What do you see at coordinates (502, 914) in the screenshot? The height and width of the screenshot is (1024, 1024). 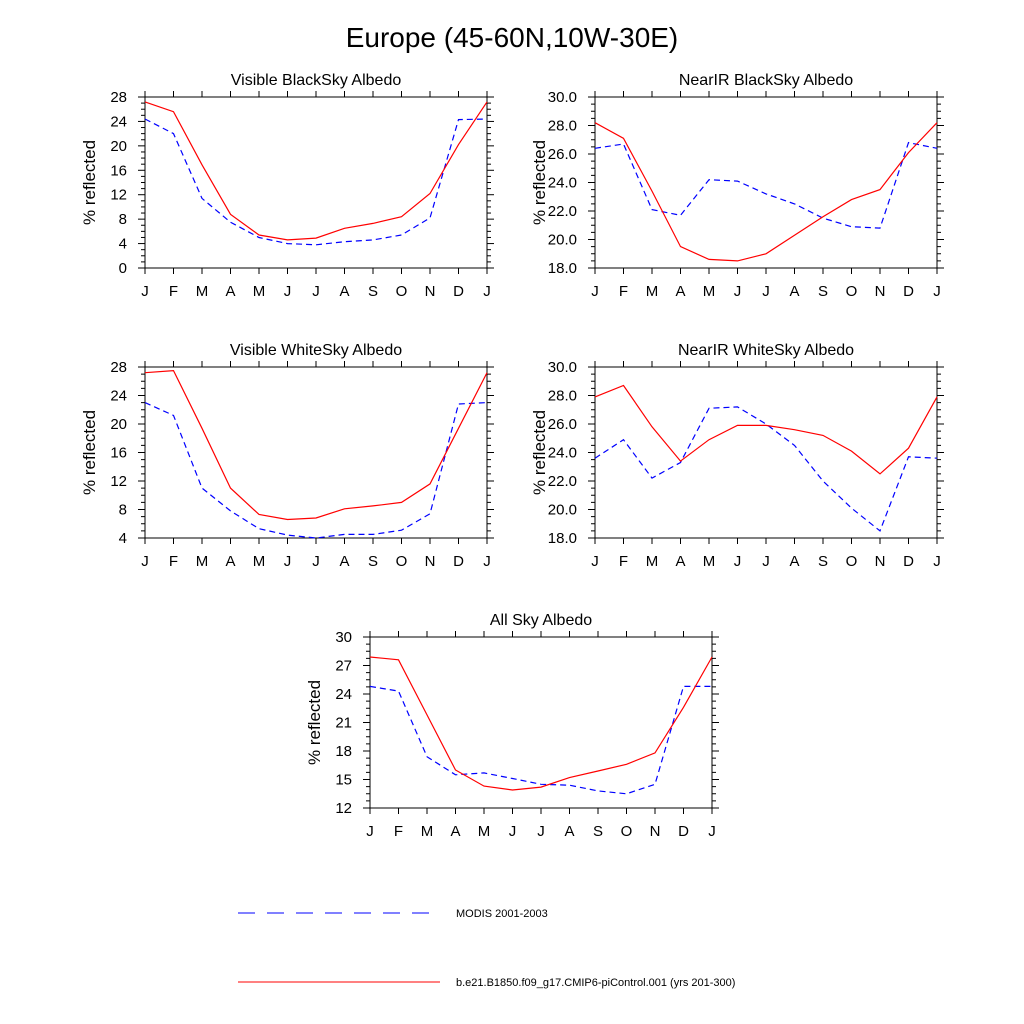 I see `legend-label-modis: MODIS 2001-2003` at bounding box center [502, 914].